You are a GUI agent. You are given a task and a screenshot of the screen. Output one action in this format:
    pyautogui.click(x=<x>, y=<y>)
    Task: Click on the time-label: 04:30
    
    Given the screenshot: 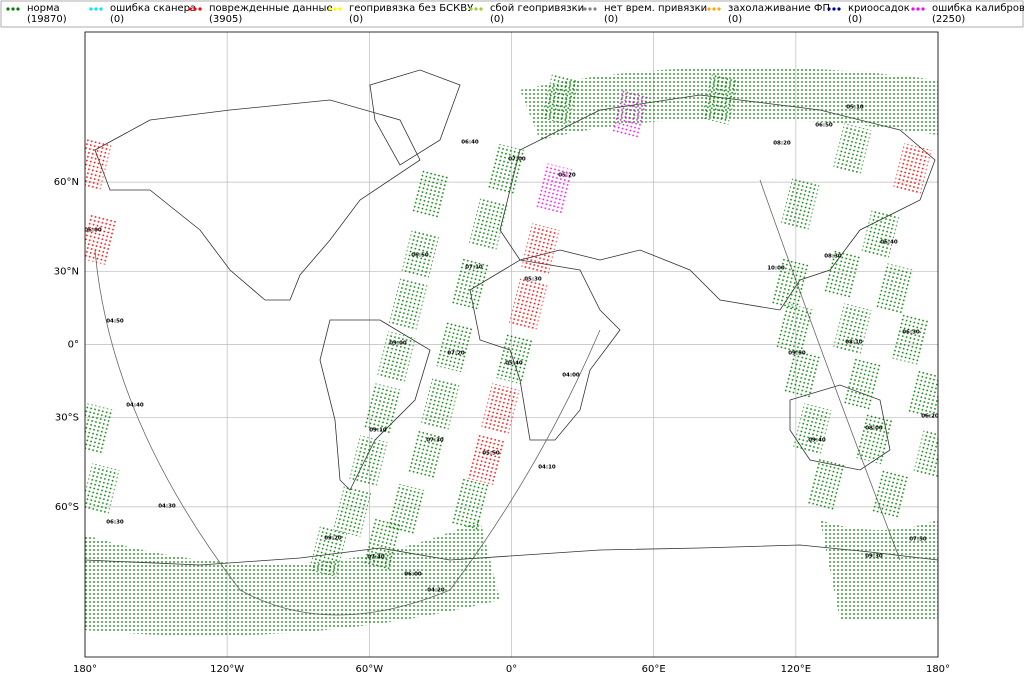 What is the action you would take?
    pyautogui.click(x=167, y=507)
    